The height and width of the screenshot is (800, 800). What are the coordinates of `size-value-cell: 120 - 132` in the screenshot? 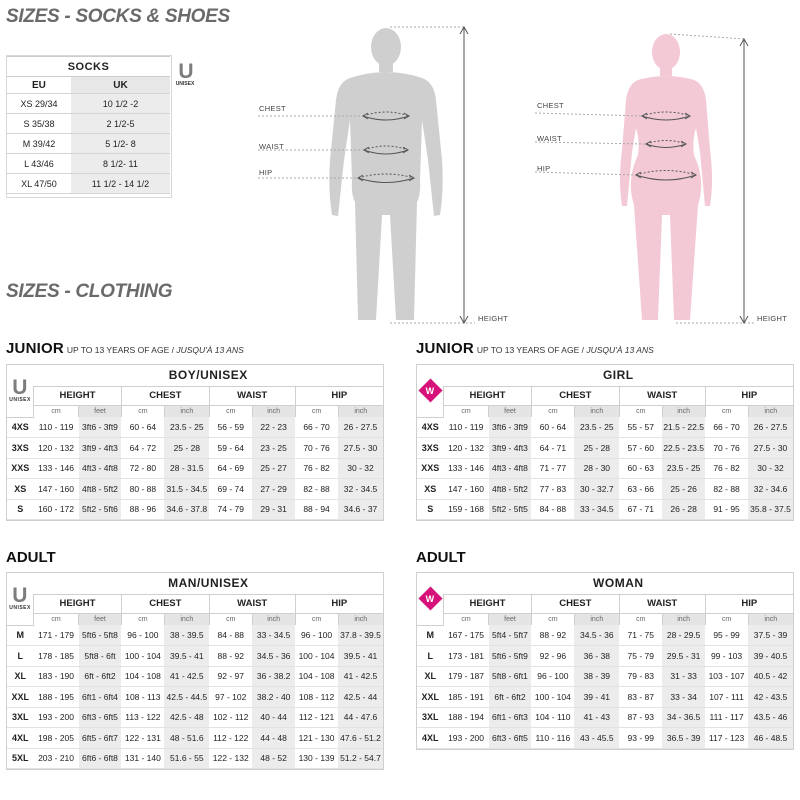 It's located at (56, 448).